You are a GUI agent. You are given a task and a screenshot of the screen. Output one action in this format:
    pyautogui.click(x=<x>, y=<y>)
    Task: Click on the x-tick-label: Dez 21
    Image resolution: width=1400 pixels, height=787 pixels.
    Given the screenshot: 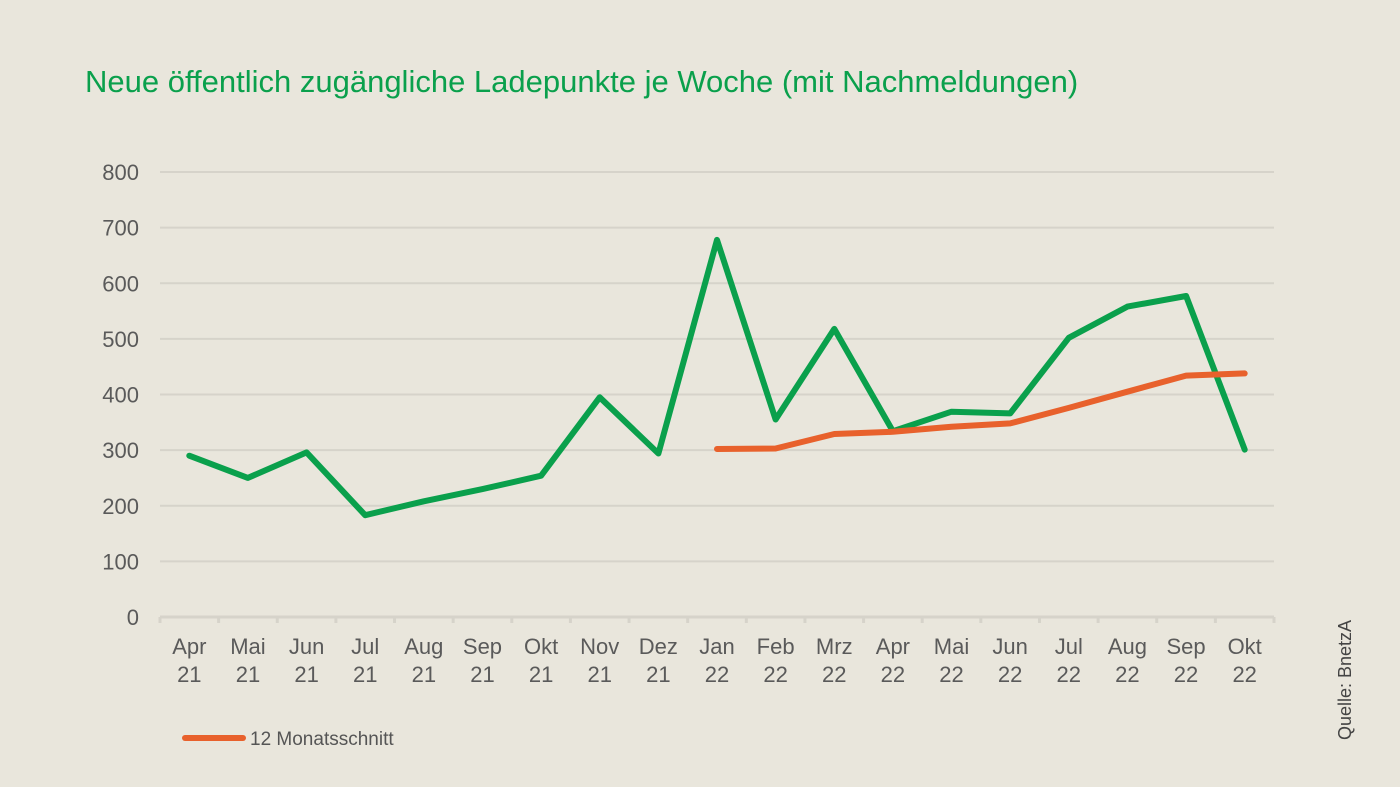 What is the action you would take?
    pyautogui.click(x=658, y=660)
    